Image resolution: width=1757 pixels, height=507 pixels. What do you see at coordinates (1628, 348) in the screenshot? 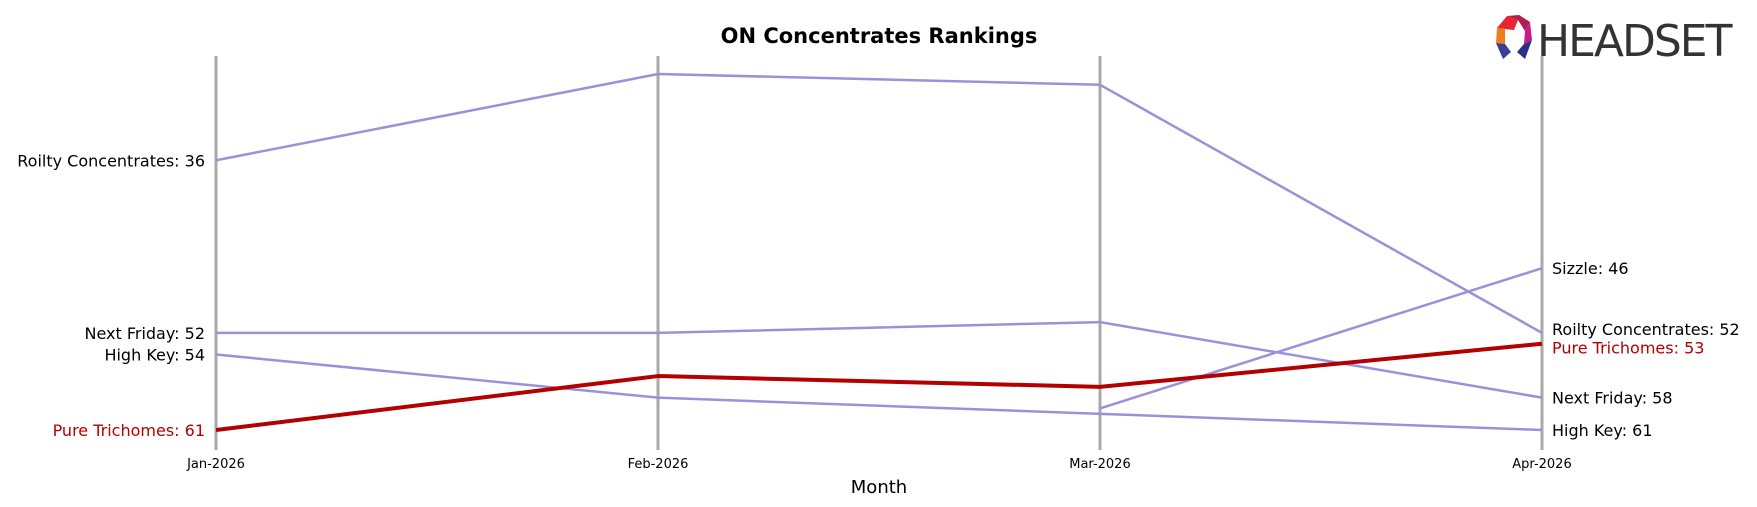
I see `end-label-pure-trichomes: Pure Trichomes: 53` at bounding box center [1628, 348].